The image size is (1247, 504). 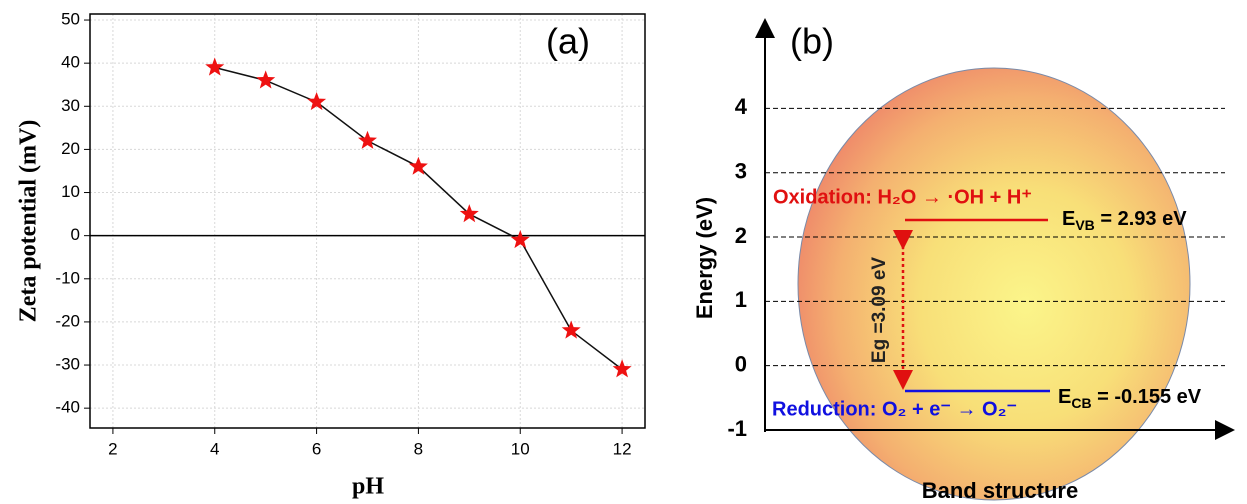 What do you see at coordinates (1147, 397) in the screenshot?
I see `cb-label-value: = -0.155 eV` at bounding box center [1147, 397].